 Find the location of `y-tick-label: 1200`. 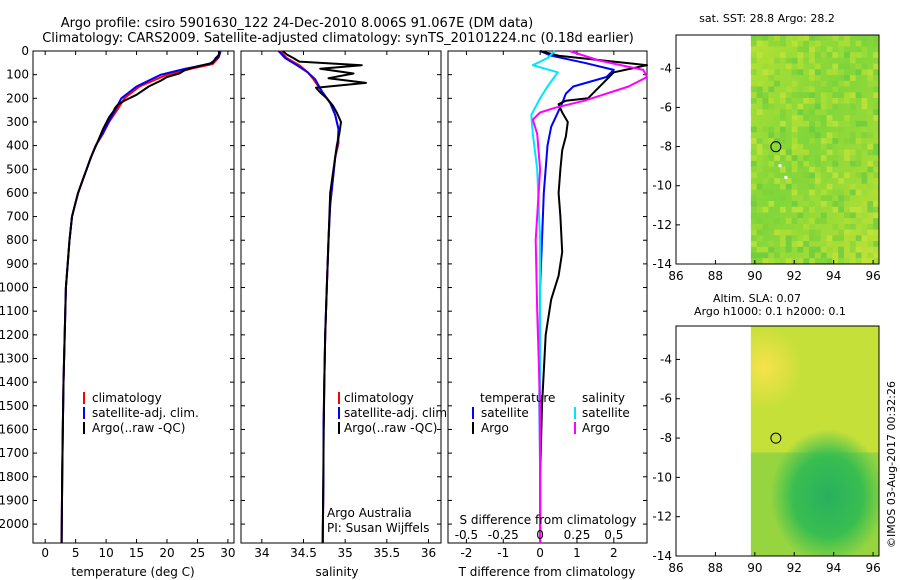

y-tick-label: 1200 is located at coordinates (14, 335).